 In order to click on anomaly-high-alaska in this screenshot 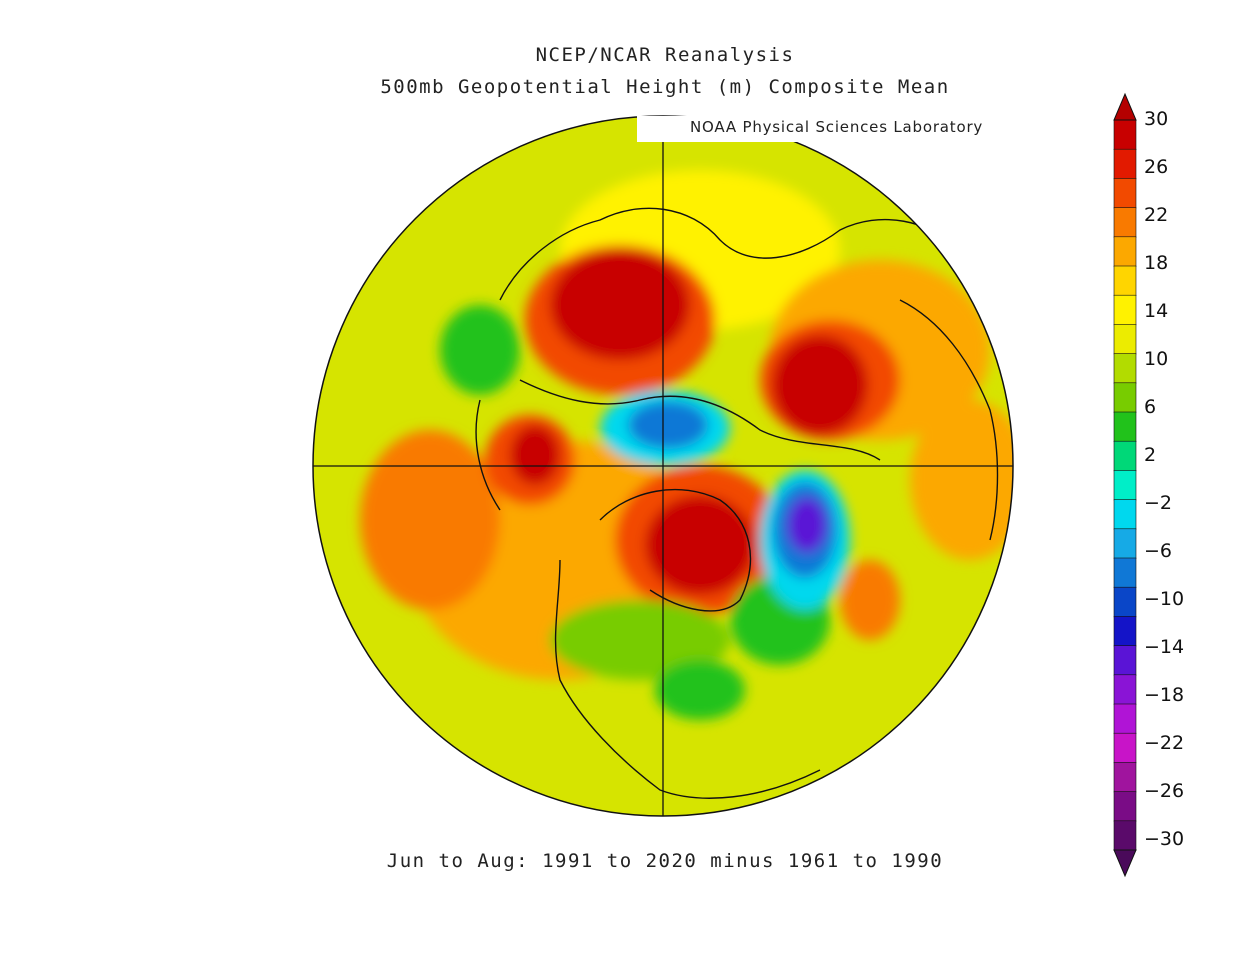, I will do `click(535, 455)`.